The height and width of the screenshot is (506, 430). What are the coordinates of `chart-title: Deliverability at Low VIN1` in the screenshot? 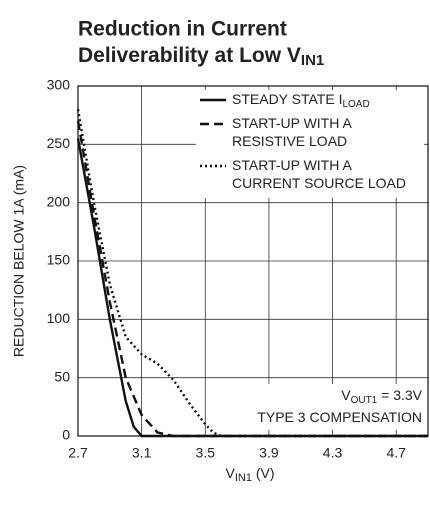 It's located at (201, 56).